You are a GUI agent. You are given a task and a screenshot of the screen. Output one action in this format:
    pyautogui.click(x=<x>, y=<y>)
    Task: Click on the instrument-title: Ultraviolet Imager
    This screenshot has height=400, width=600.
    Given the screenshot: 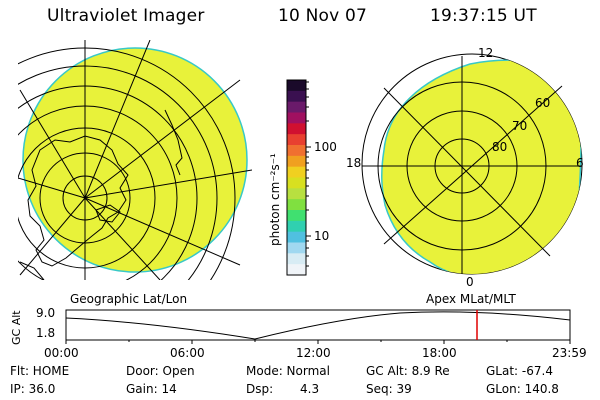 What is the action you would take?
    pyautogui.click(x=126, y=16)
    